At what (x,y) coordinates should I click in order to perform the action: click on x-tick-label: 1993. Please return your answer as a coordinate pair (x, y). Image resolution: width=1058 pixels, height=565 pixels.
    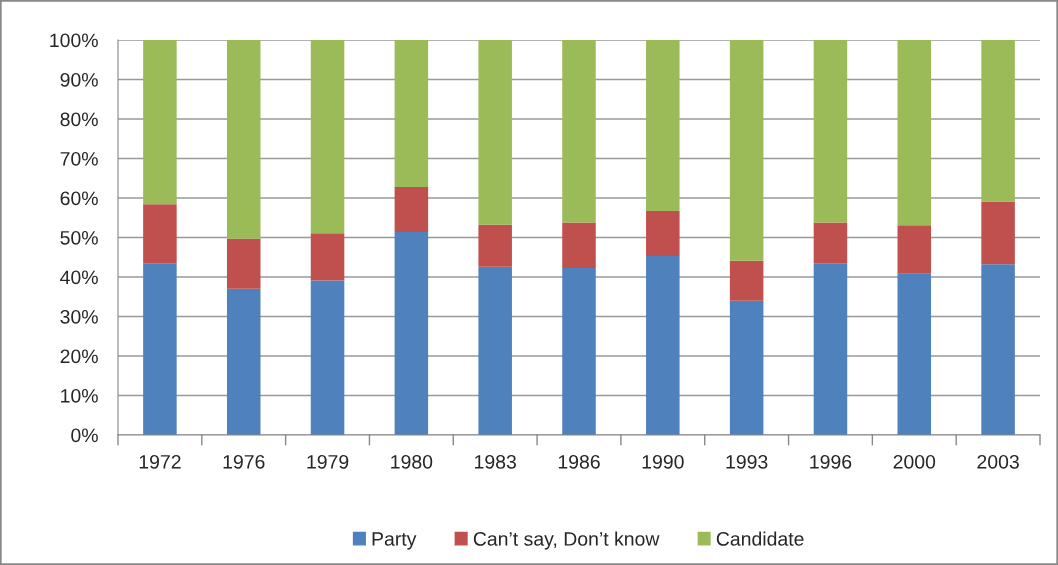
    Looking at the image, I should click on (747, 461).